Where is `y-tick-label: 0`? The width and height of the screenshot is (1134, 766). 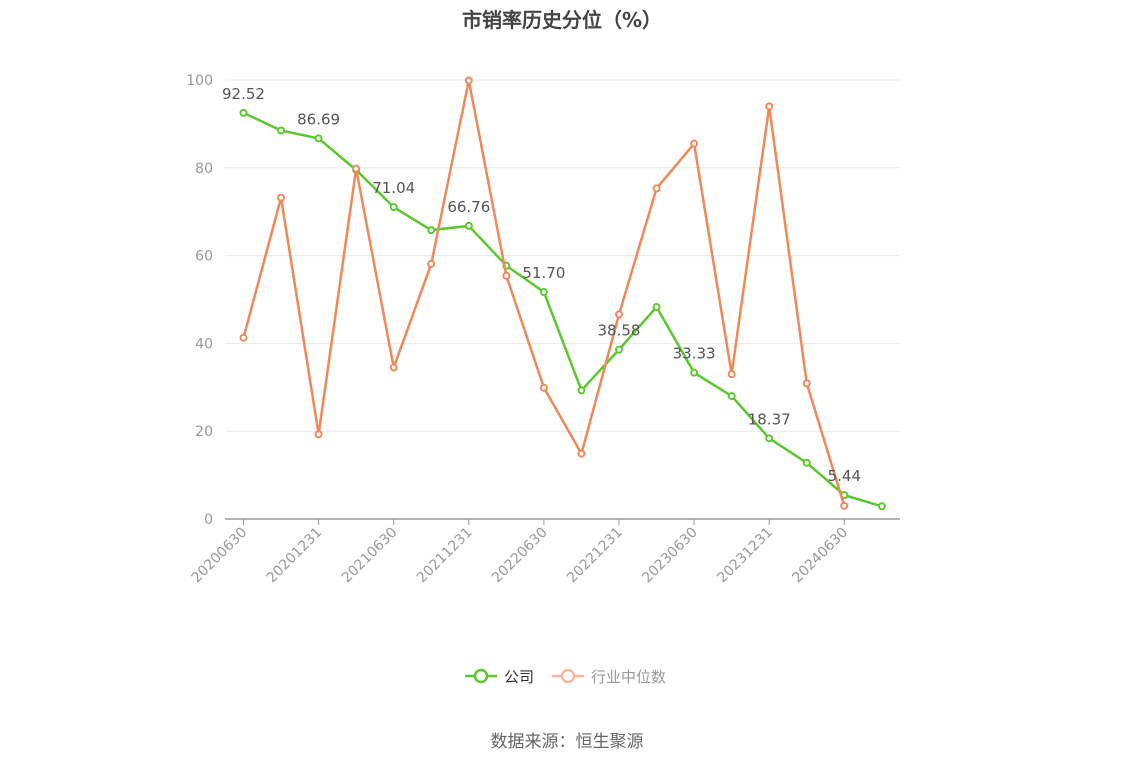
y-tick-label: 0 is located at coordinates (208, 520).